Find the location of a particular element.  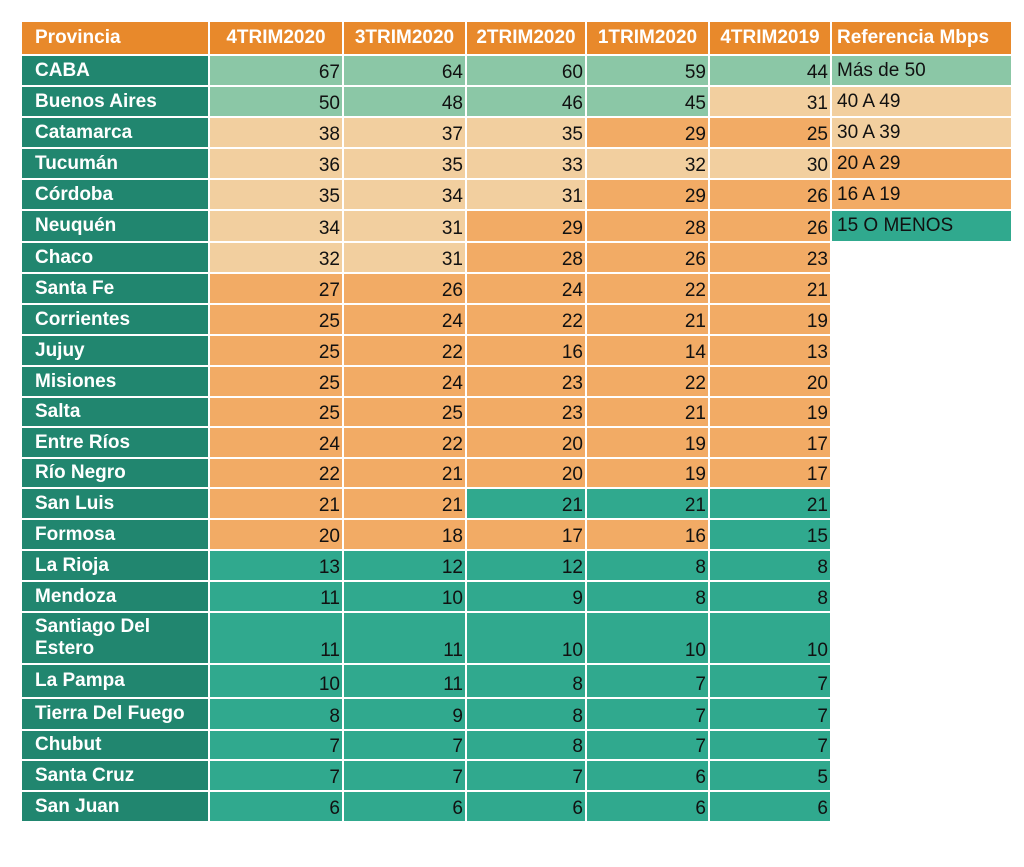

value-cell: 30 is located at coordinates (770, 163).